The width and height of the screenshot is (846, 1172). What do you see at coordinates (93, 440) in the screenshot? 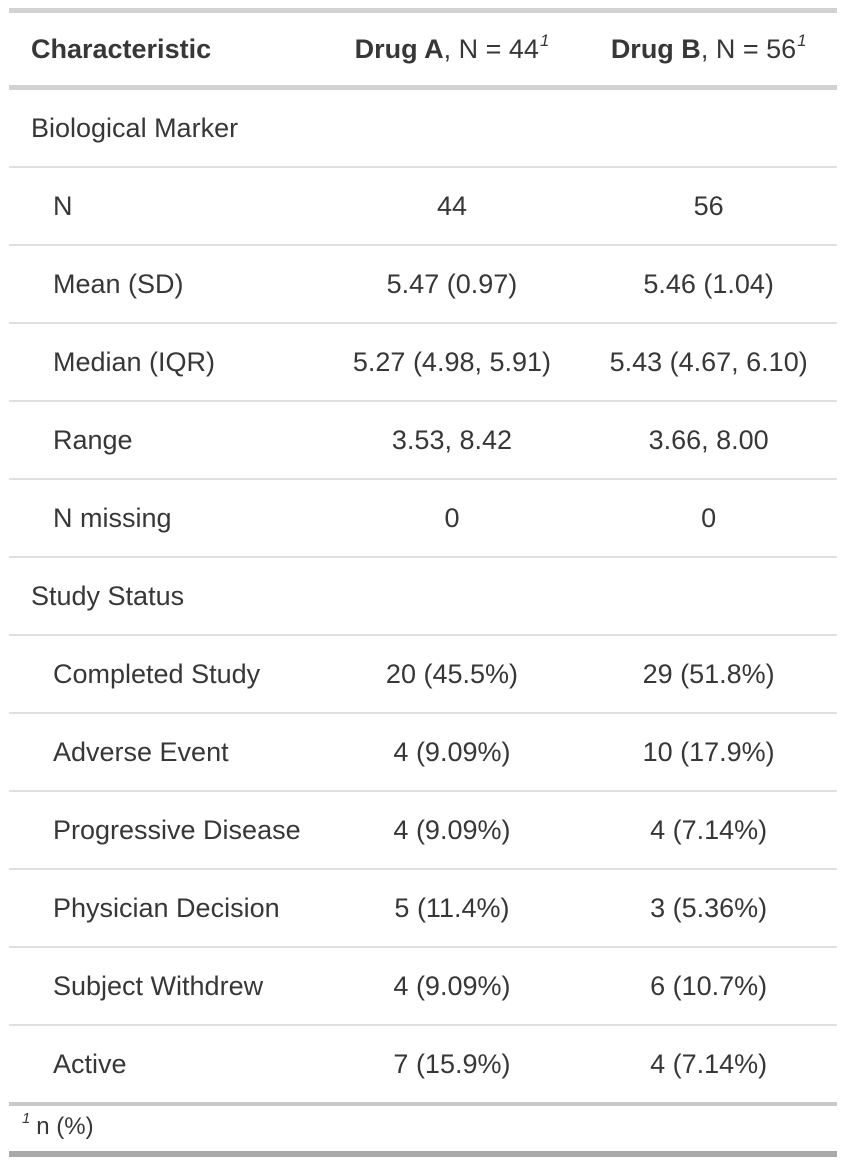
I see `row-label: Range` at bounding box center [93, 440].